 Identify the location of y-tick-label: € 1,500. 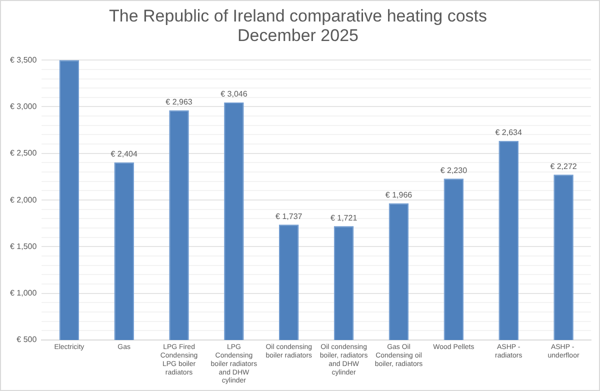
(24, 246).